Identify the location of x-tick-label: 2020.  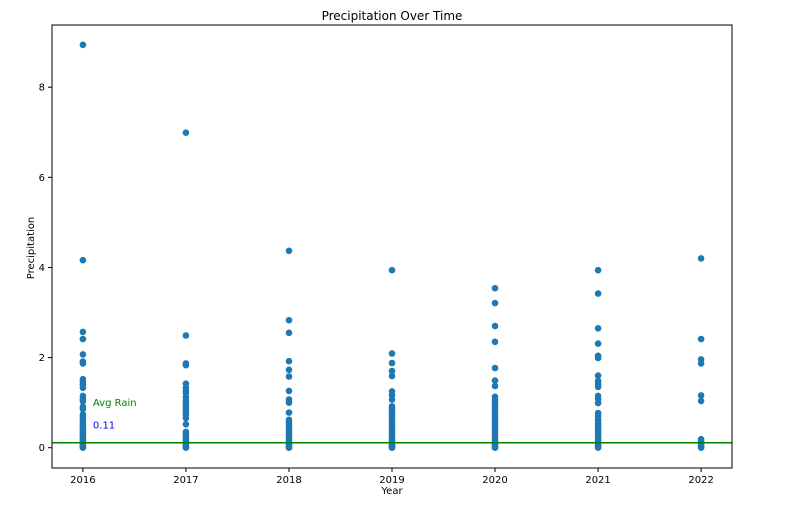
(494, 480).